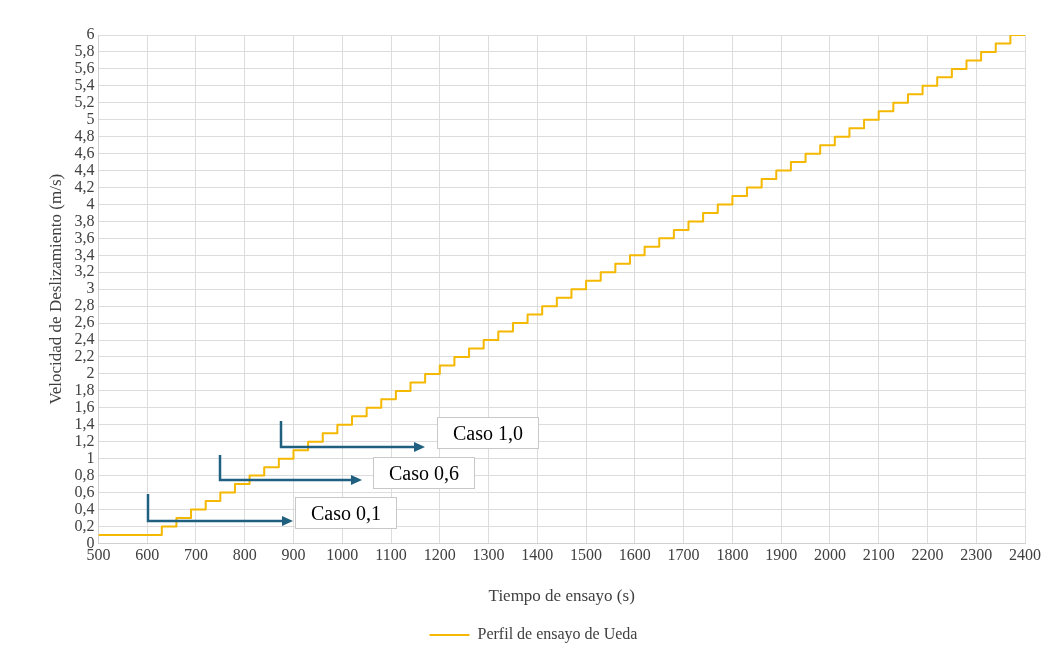 Image resolution: width=1051 pixels, height=653 pixels. Describe the element at coordinates (84, 85) in the screenshot. I see `y-tick-label: 5,4` at that location.